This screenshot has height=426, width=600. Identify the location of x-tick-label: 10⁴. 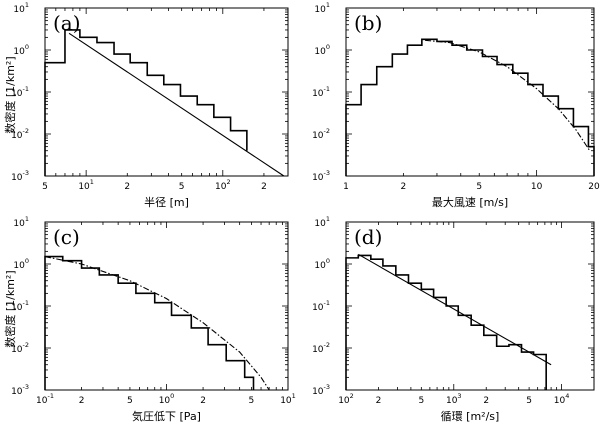
(562, 399).